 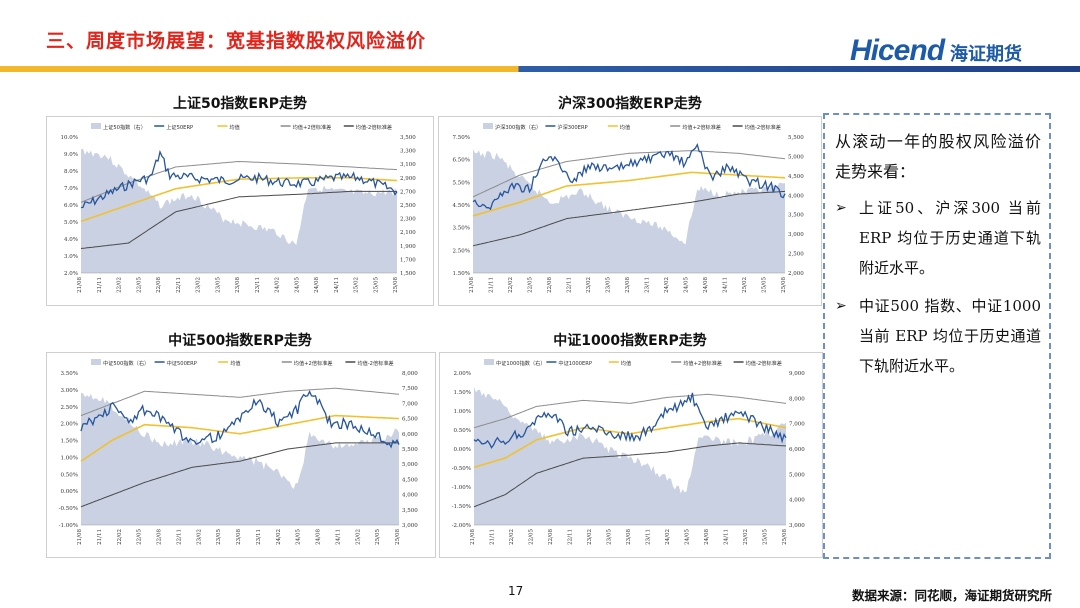 I want to click on right-tick-label: 2,500, so click(x=408, y=206).